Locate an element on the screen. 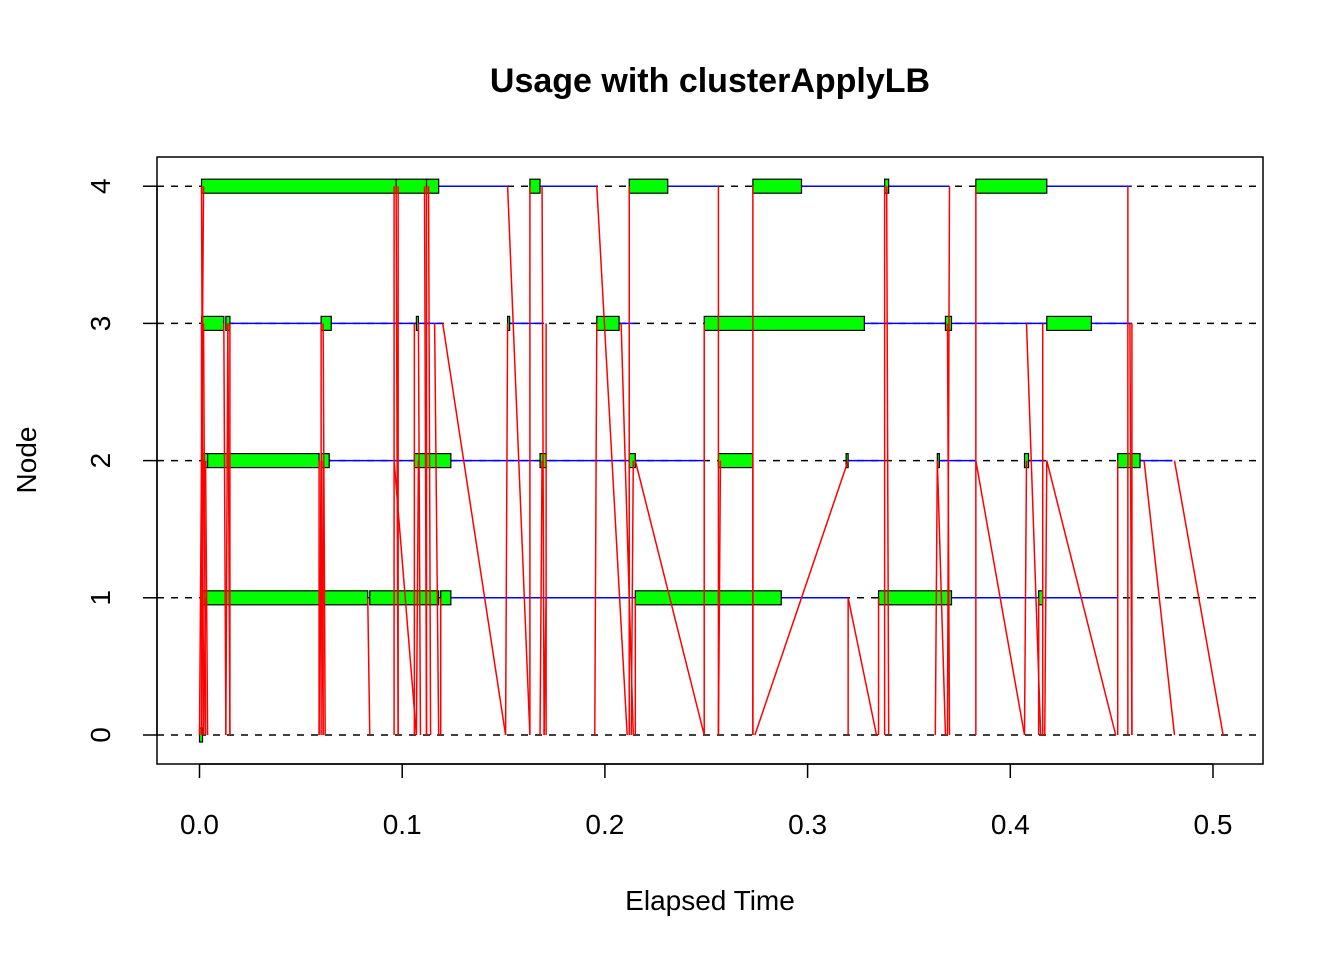 The width and height of the screenshot is (1344, 960). y-tick-label: 4 is located at coordinates (100, 186).